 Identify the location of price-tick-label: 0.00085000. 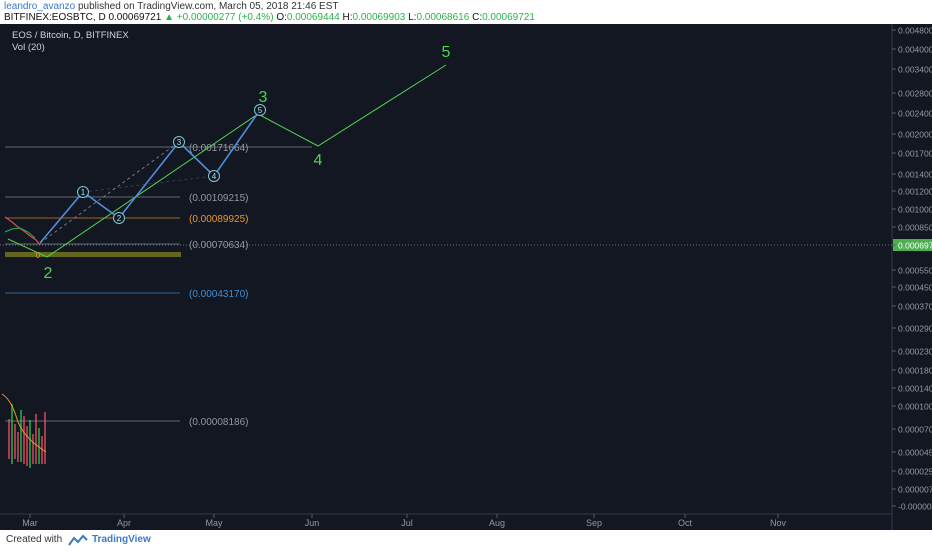
(915, 228).